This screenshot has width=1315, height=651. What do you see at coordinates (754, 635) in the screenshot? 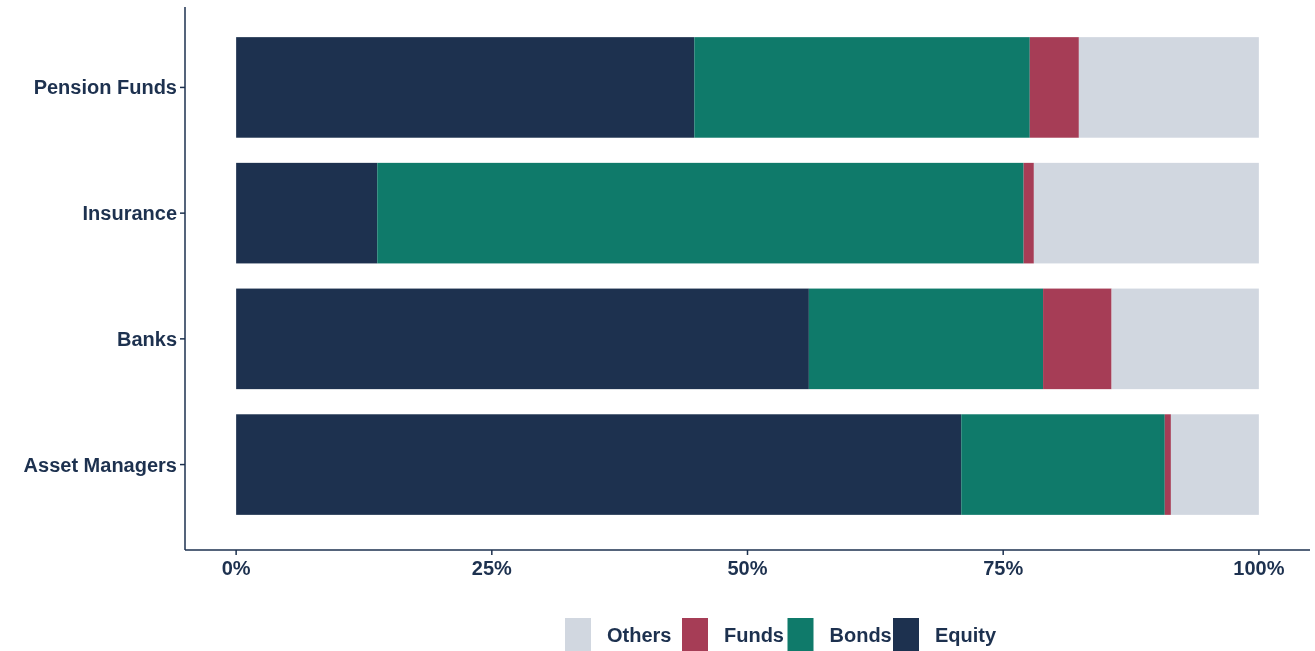
I see `legend-label: Funds` at bounding box center [754, 635].